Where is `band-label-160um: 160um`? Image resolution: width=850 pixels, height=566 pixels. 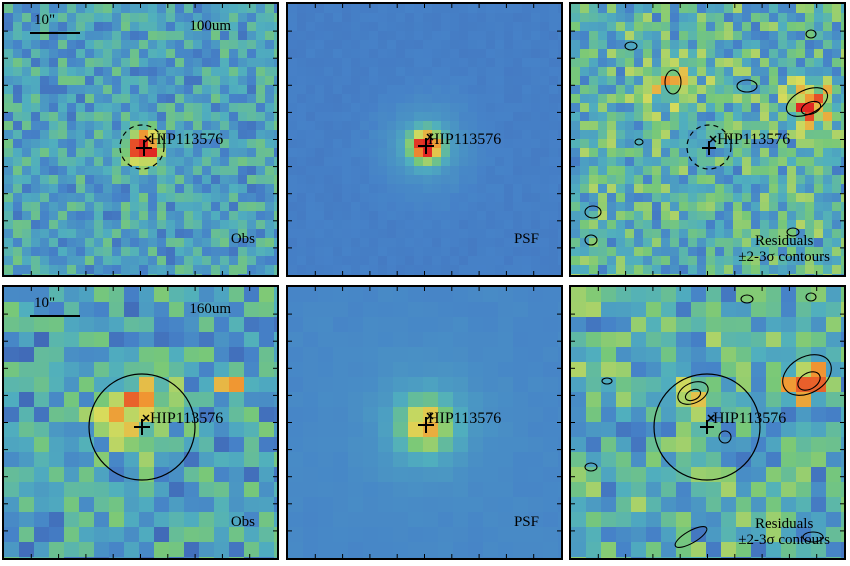 band-label-160um: 160um is located at coordinates (210, 309).